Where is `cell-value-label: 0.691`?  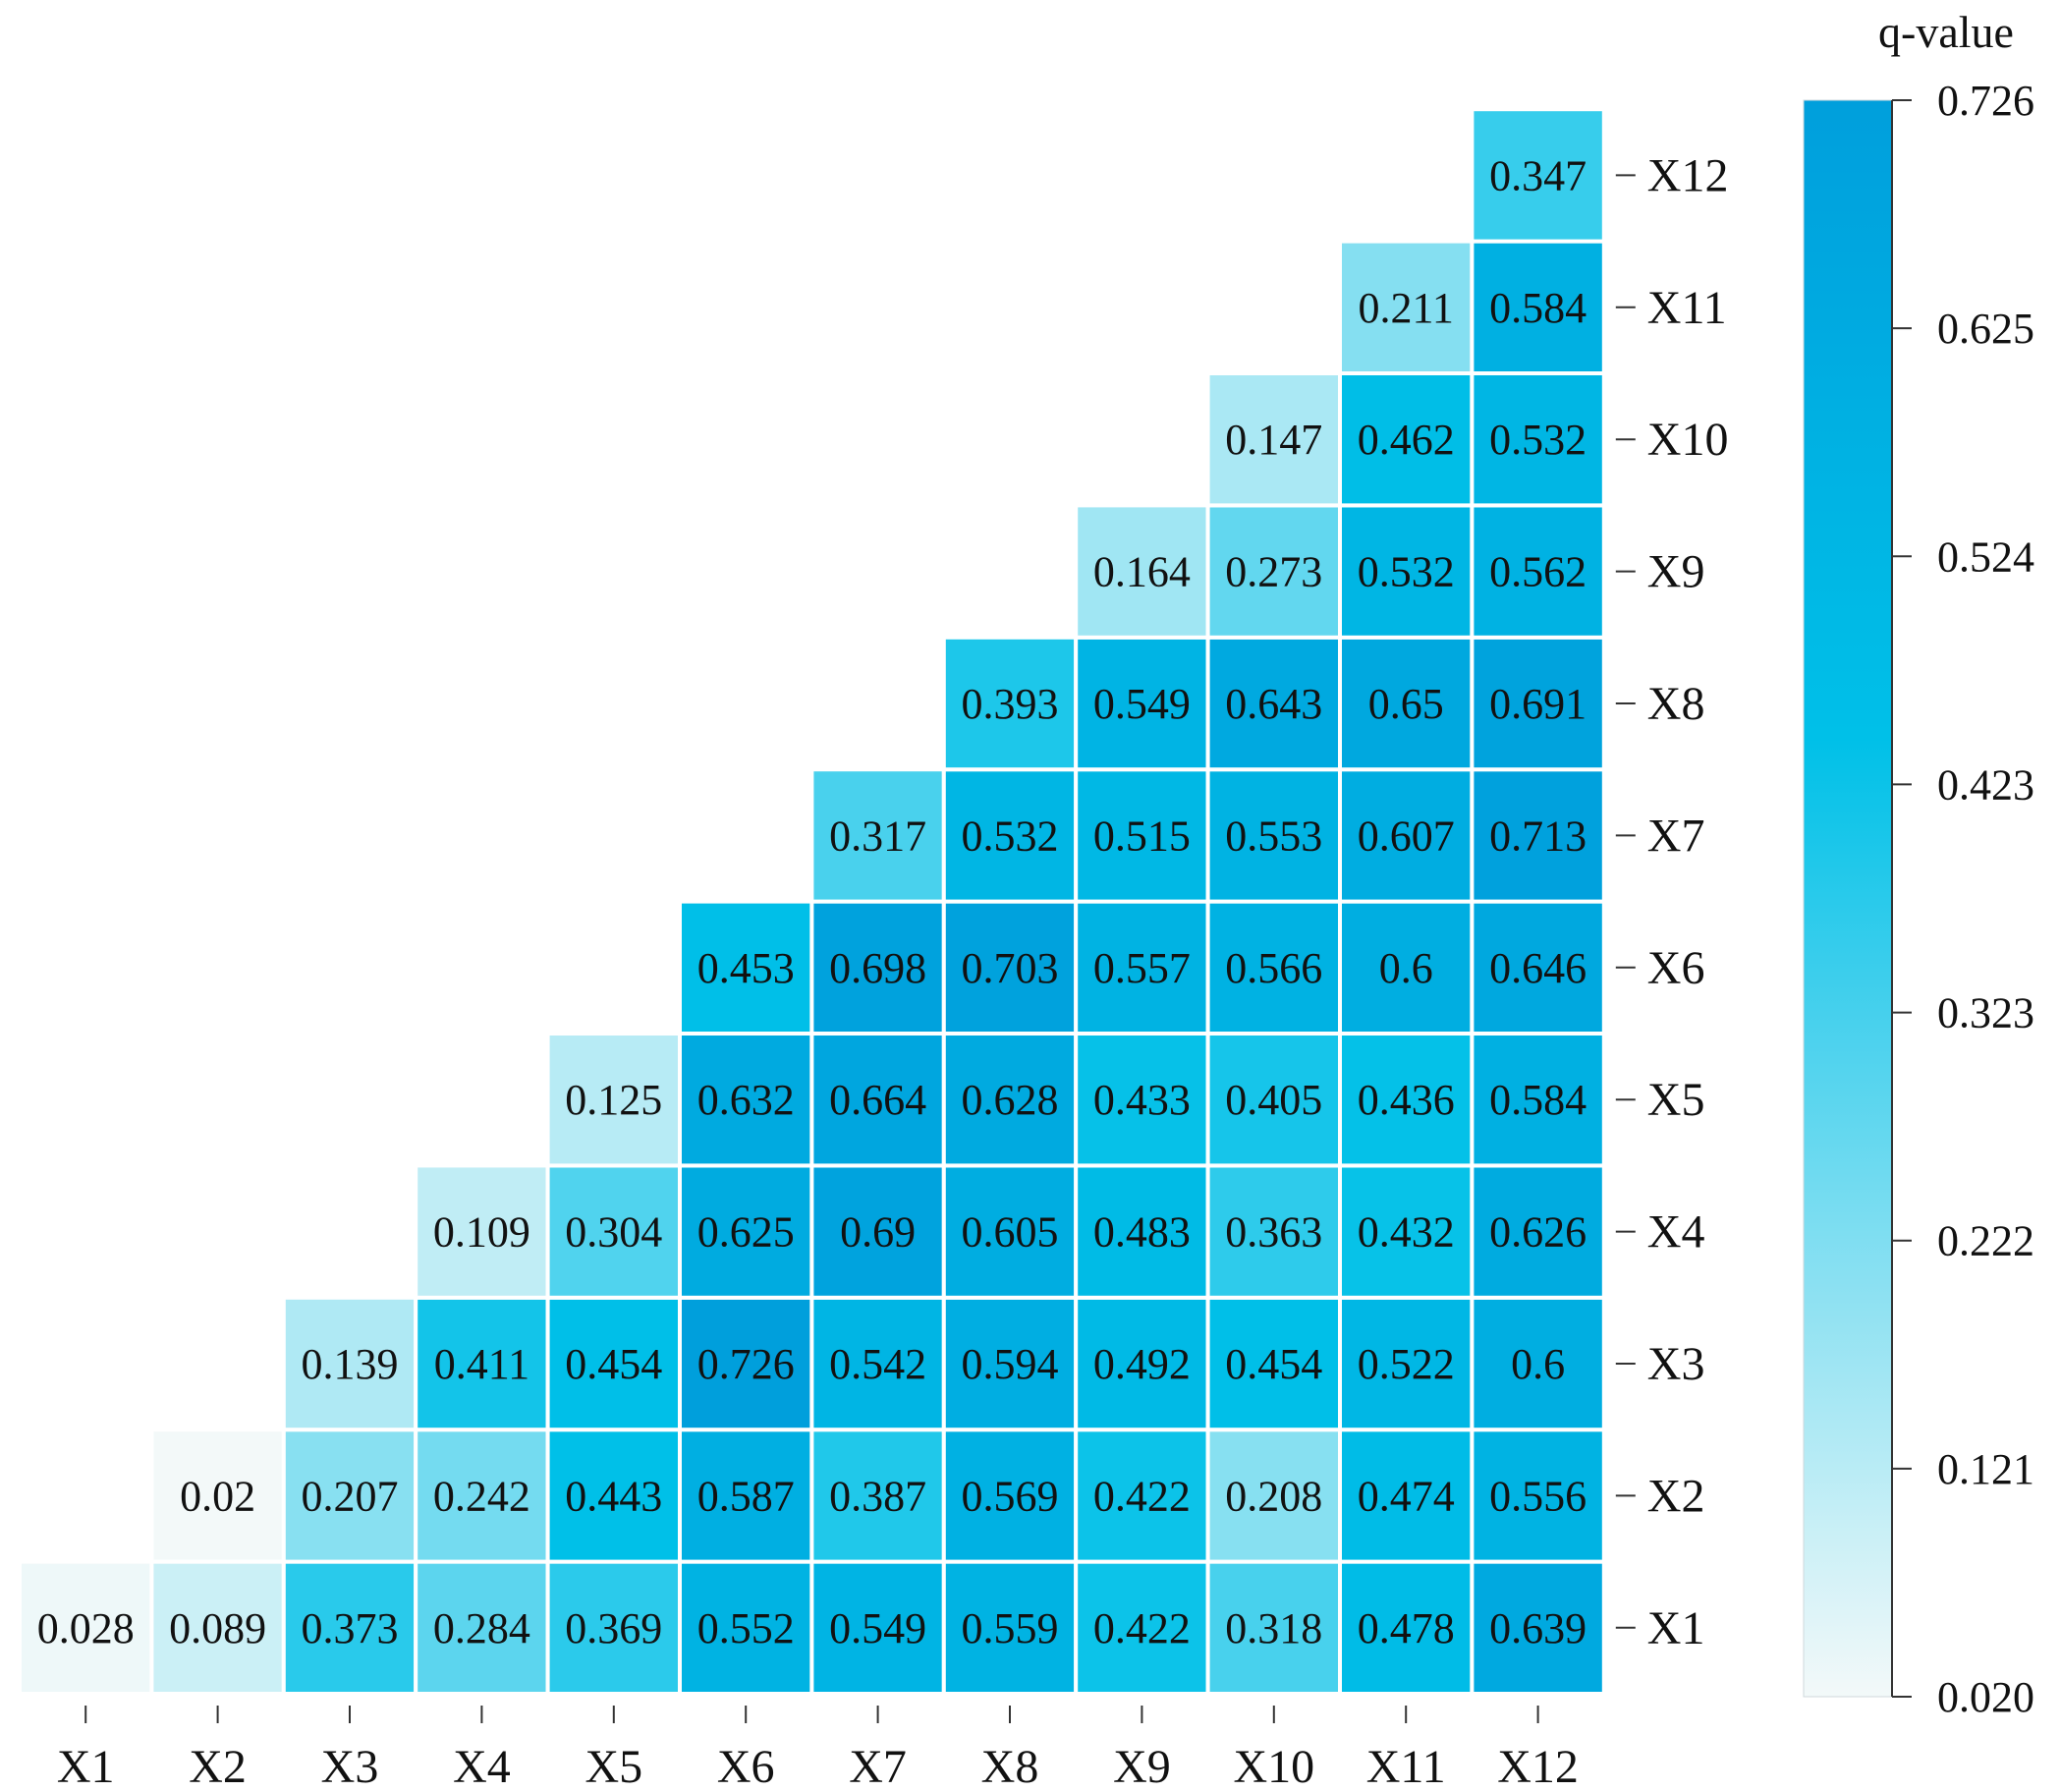 cell-value-label: 0.691 is located at coordinates (1538, 704).